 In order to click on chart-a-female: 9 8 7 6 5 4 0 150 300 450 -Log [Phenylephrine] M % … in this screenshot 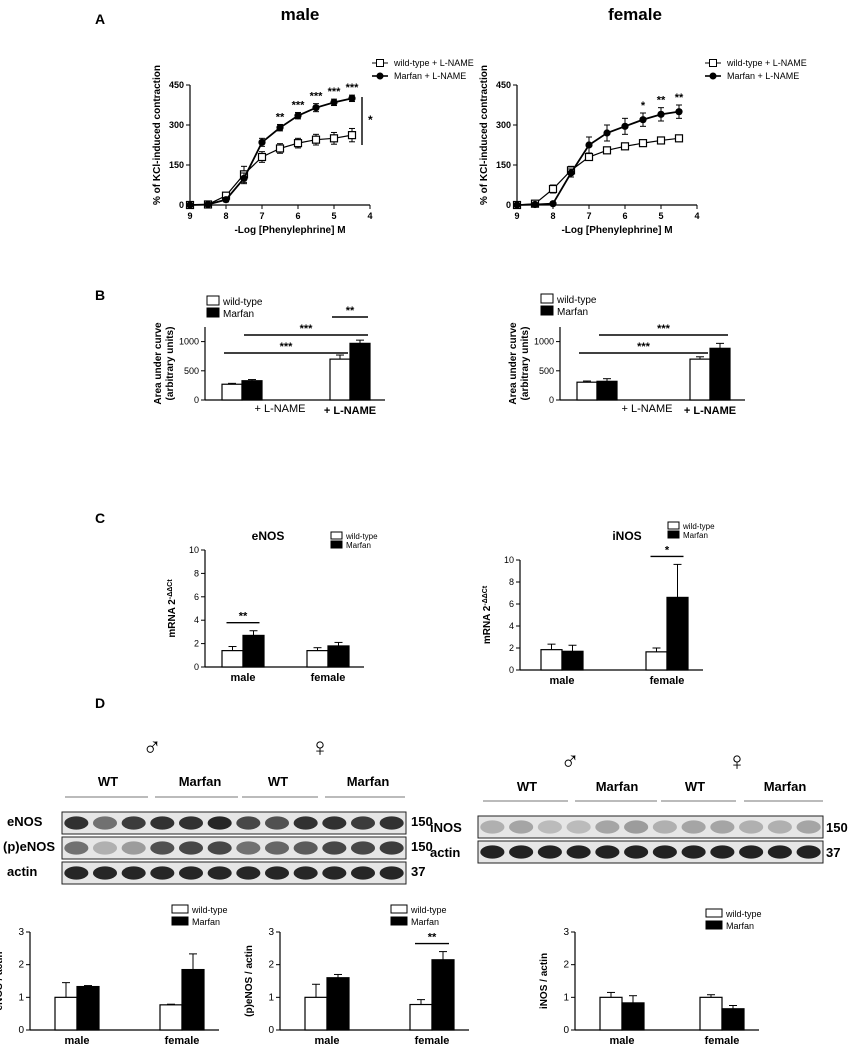, I will do `click(589, 150)`.